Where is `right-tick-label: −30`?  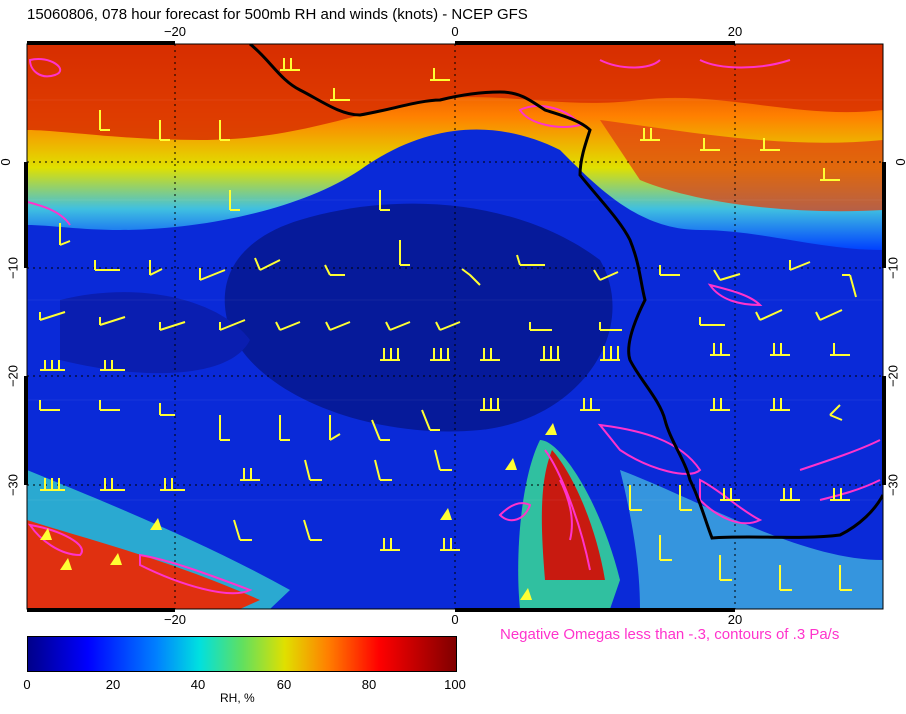 right-tick-label: −30 is located at coordinates (893, 485).